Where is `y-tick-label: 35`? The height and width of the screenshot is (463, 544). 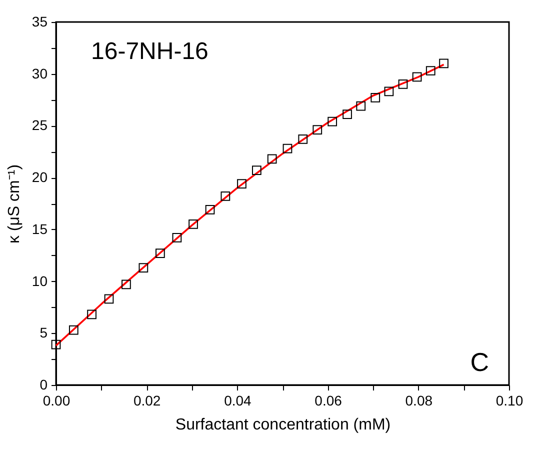 y-tick-label: 35 is located at coordinates (40, 22).